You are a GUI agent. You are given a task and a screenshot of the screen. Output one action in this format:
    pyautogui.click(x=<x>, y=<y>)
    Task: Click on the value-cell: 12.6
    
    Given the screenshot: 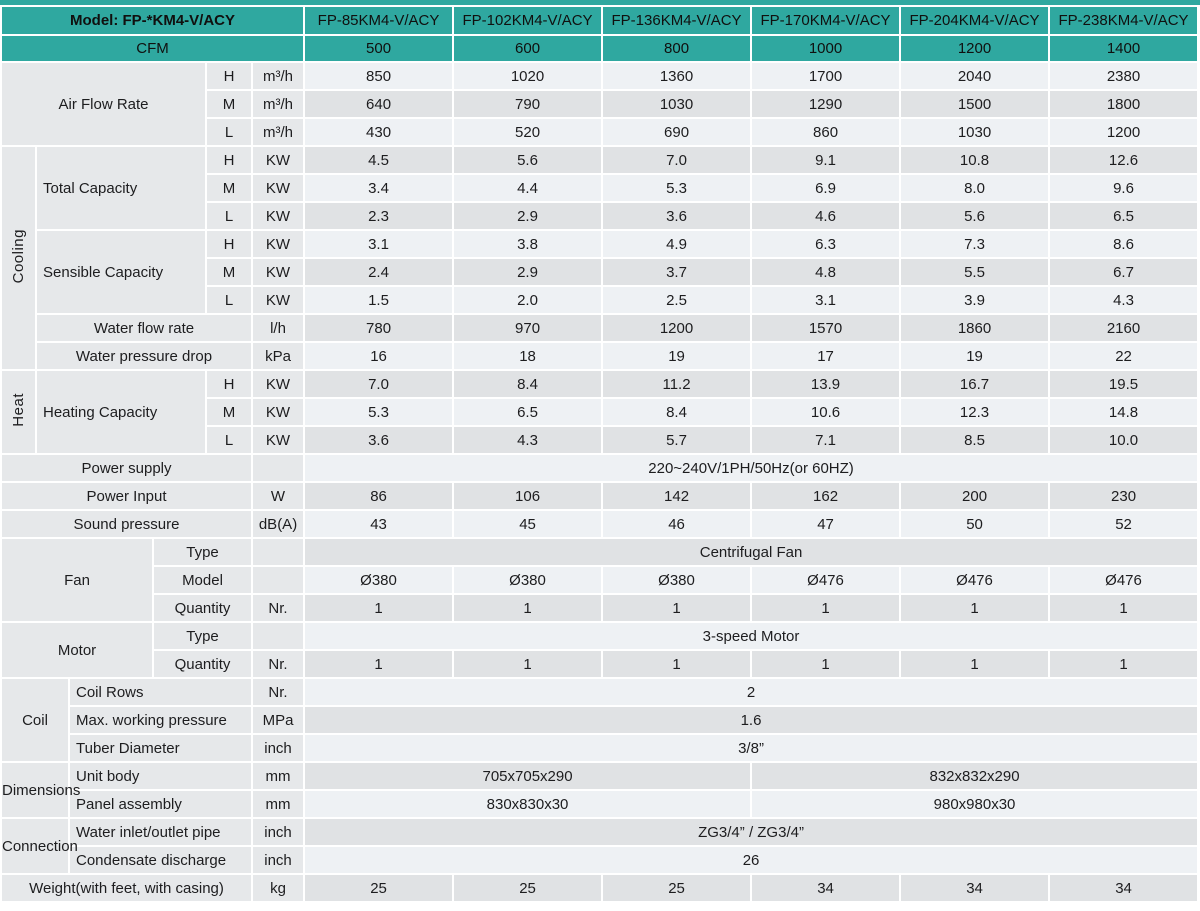 What is the action you would take?
    pyautogui.click(x=1124, y=160)
    